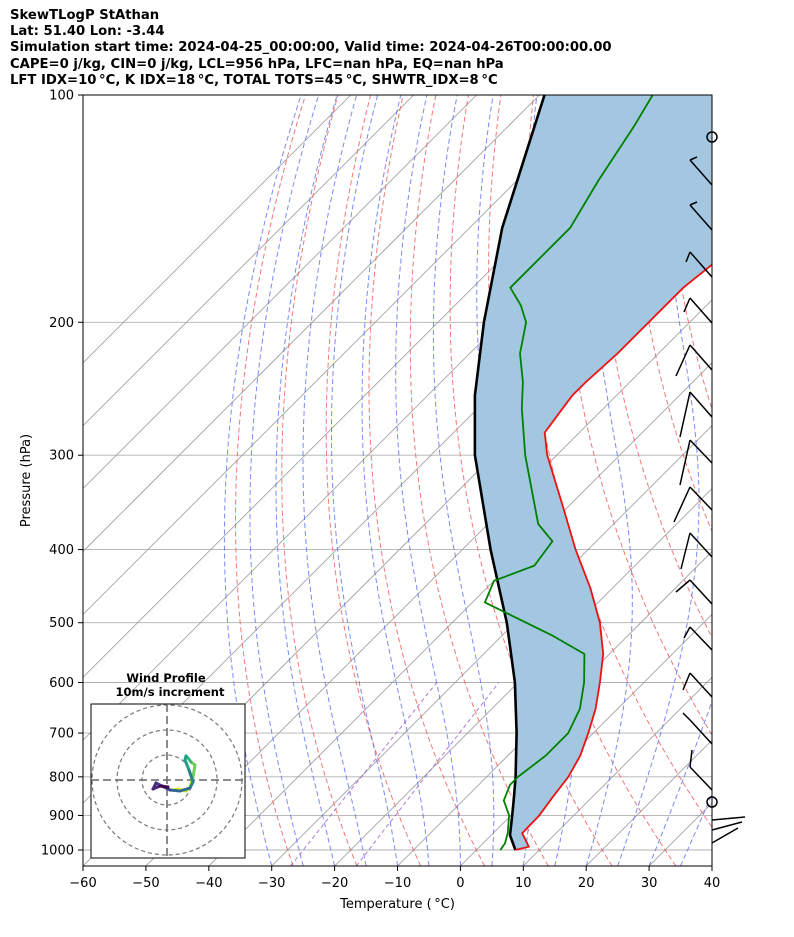 This screenshot has height=937, width=794. I want to click on x-tick-label: −20, so click(334, 883).